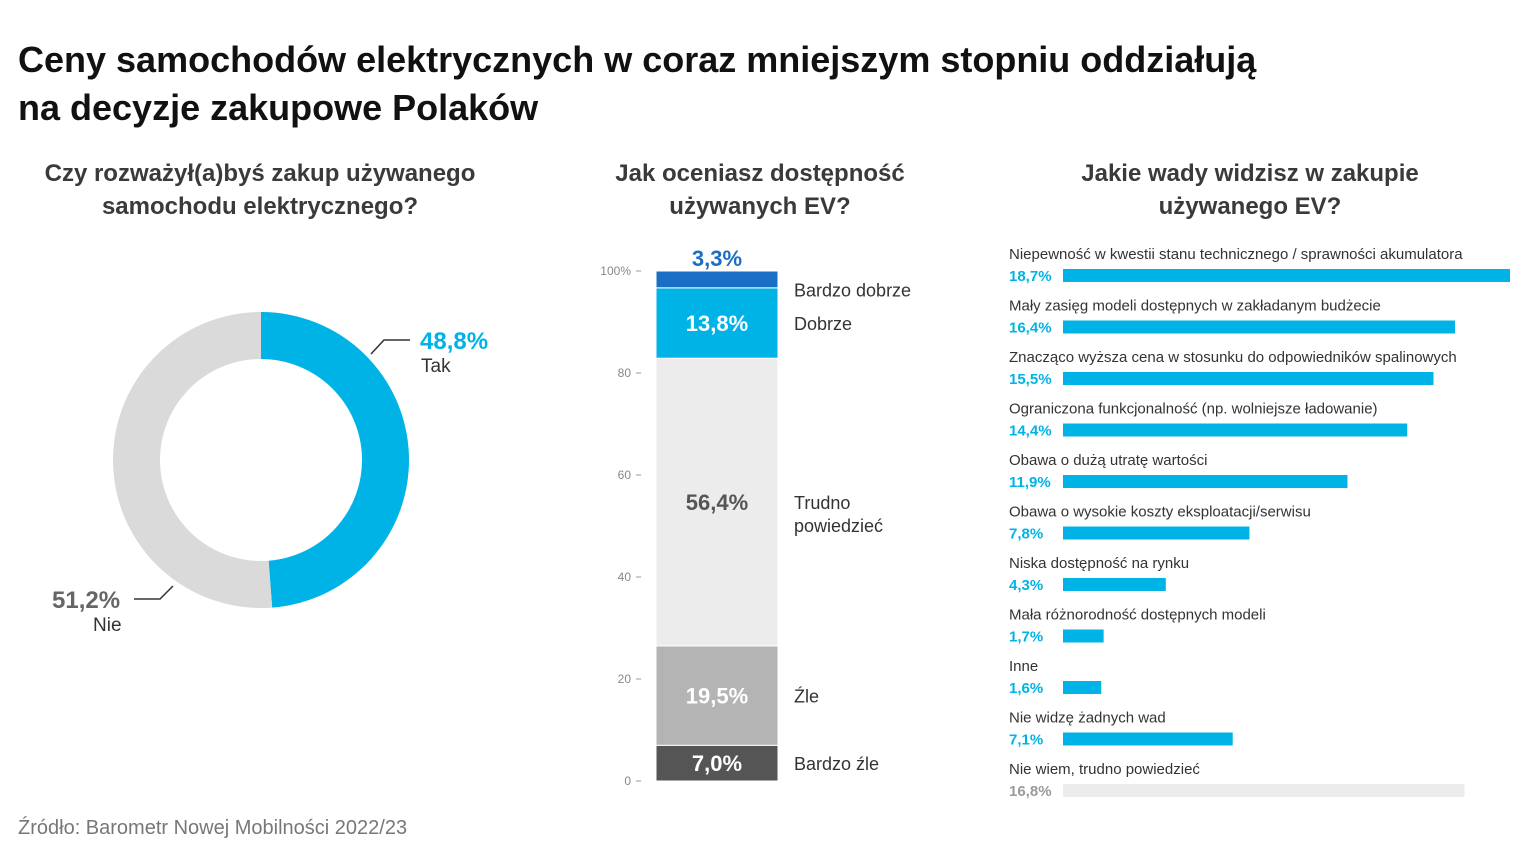  What do you see at coordinates (822, 503) in the screenshot?
I see `stacked-label-trudno-powiedzieć-line1: Trudno` at bounding box center [822, 503].